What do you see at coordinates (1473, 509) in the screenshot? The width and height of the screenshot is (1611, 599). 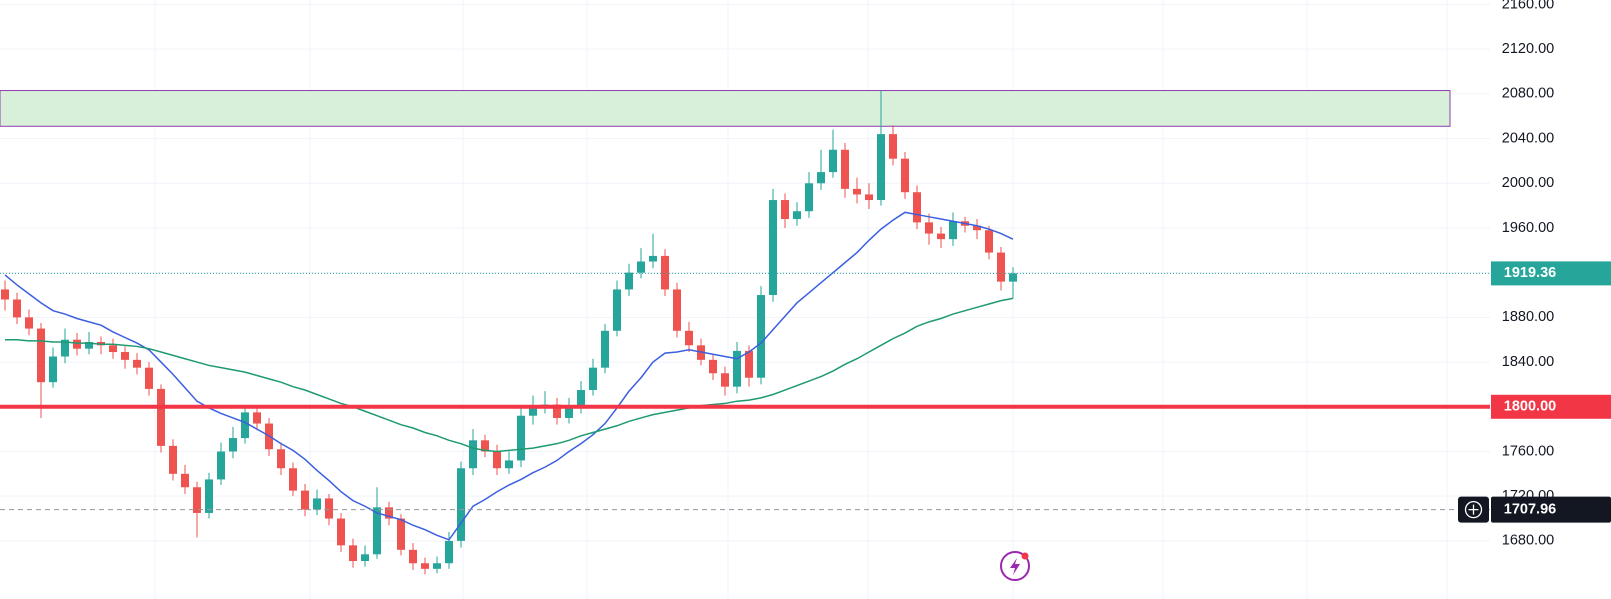 I see `crosshair-plus-ring` at bounding box center [1473, 509].